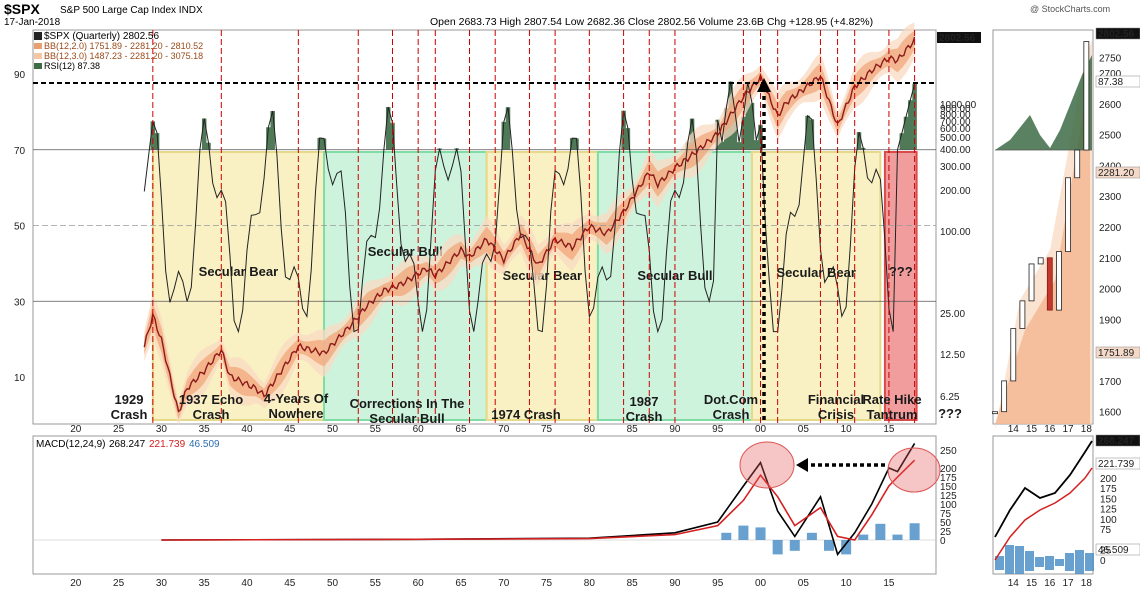  I want to click on rsi-axis-label-90: 90, so click(20, 75).